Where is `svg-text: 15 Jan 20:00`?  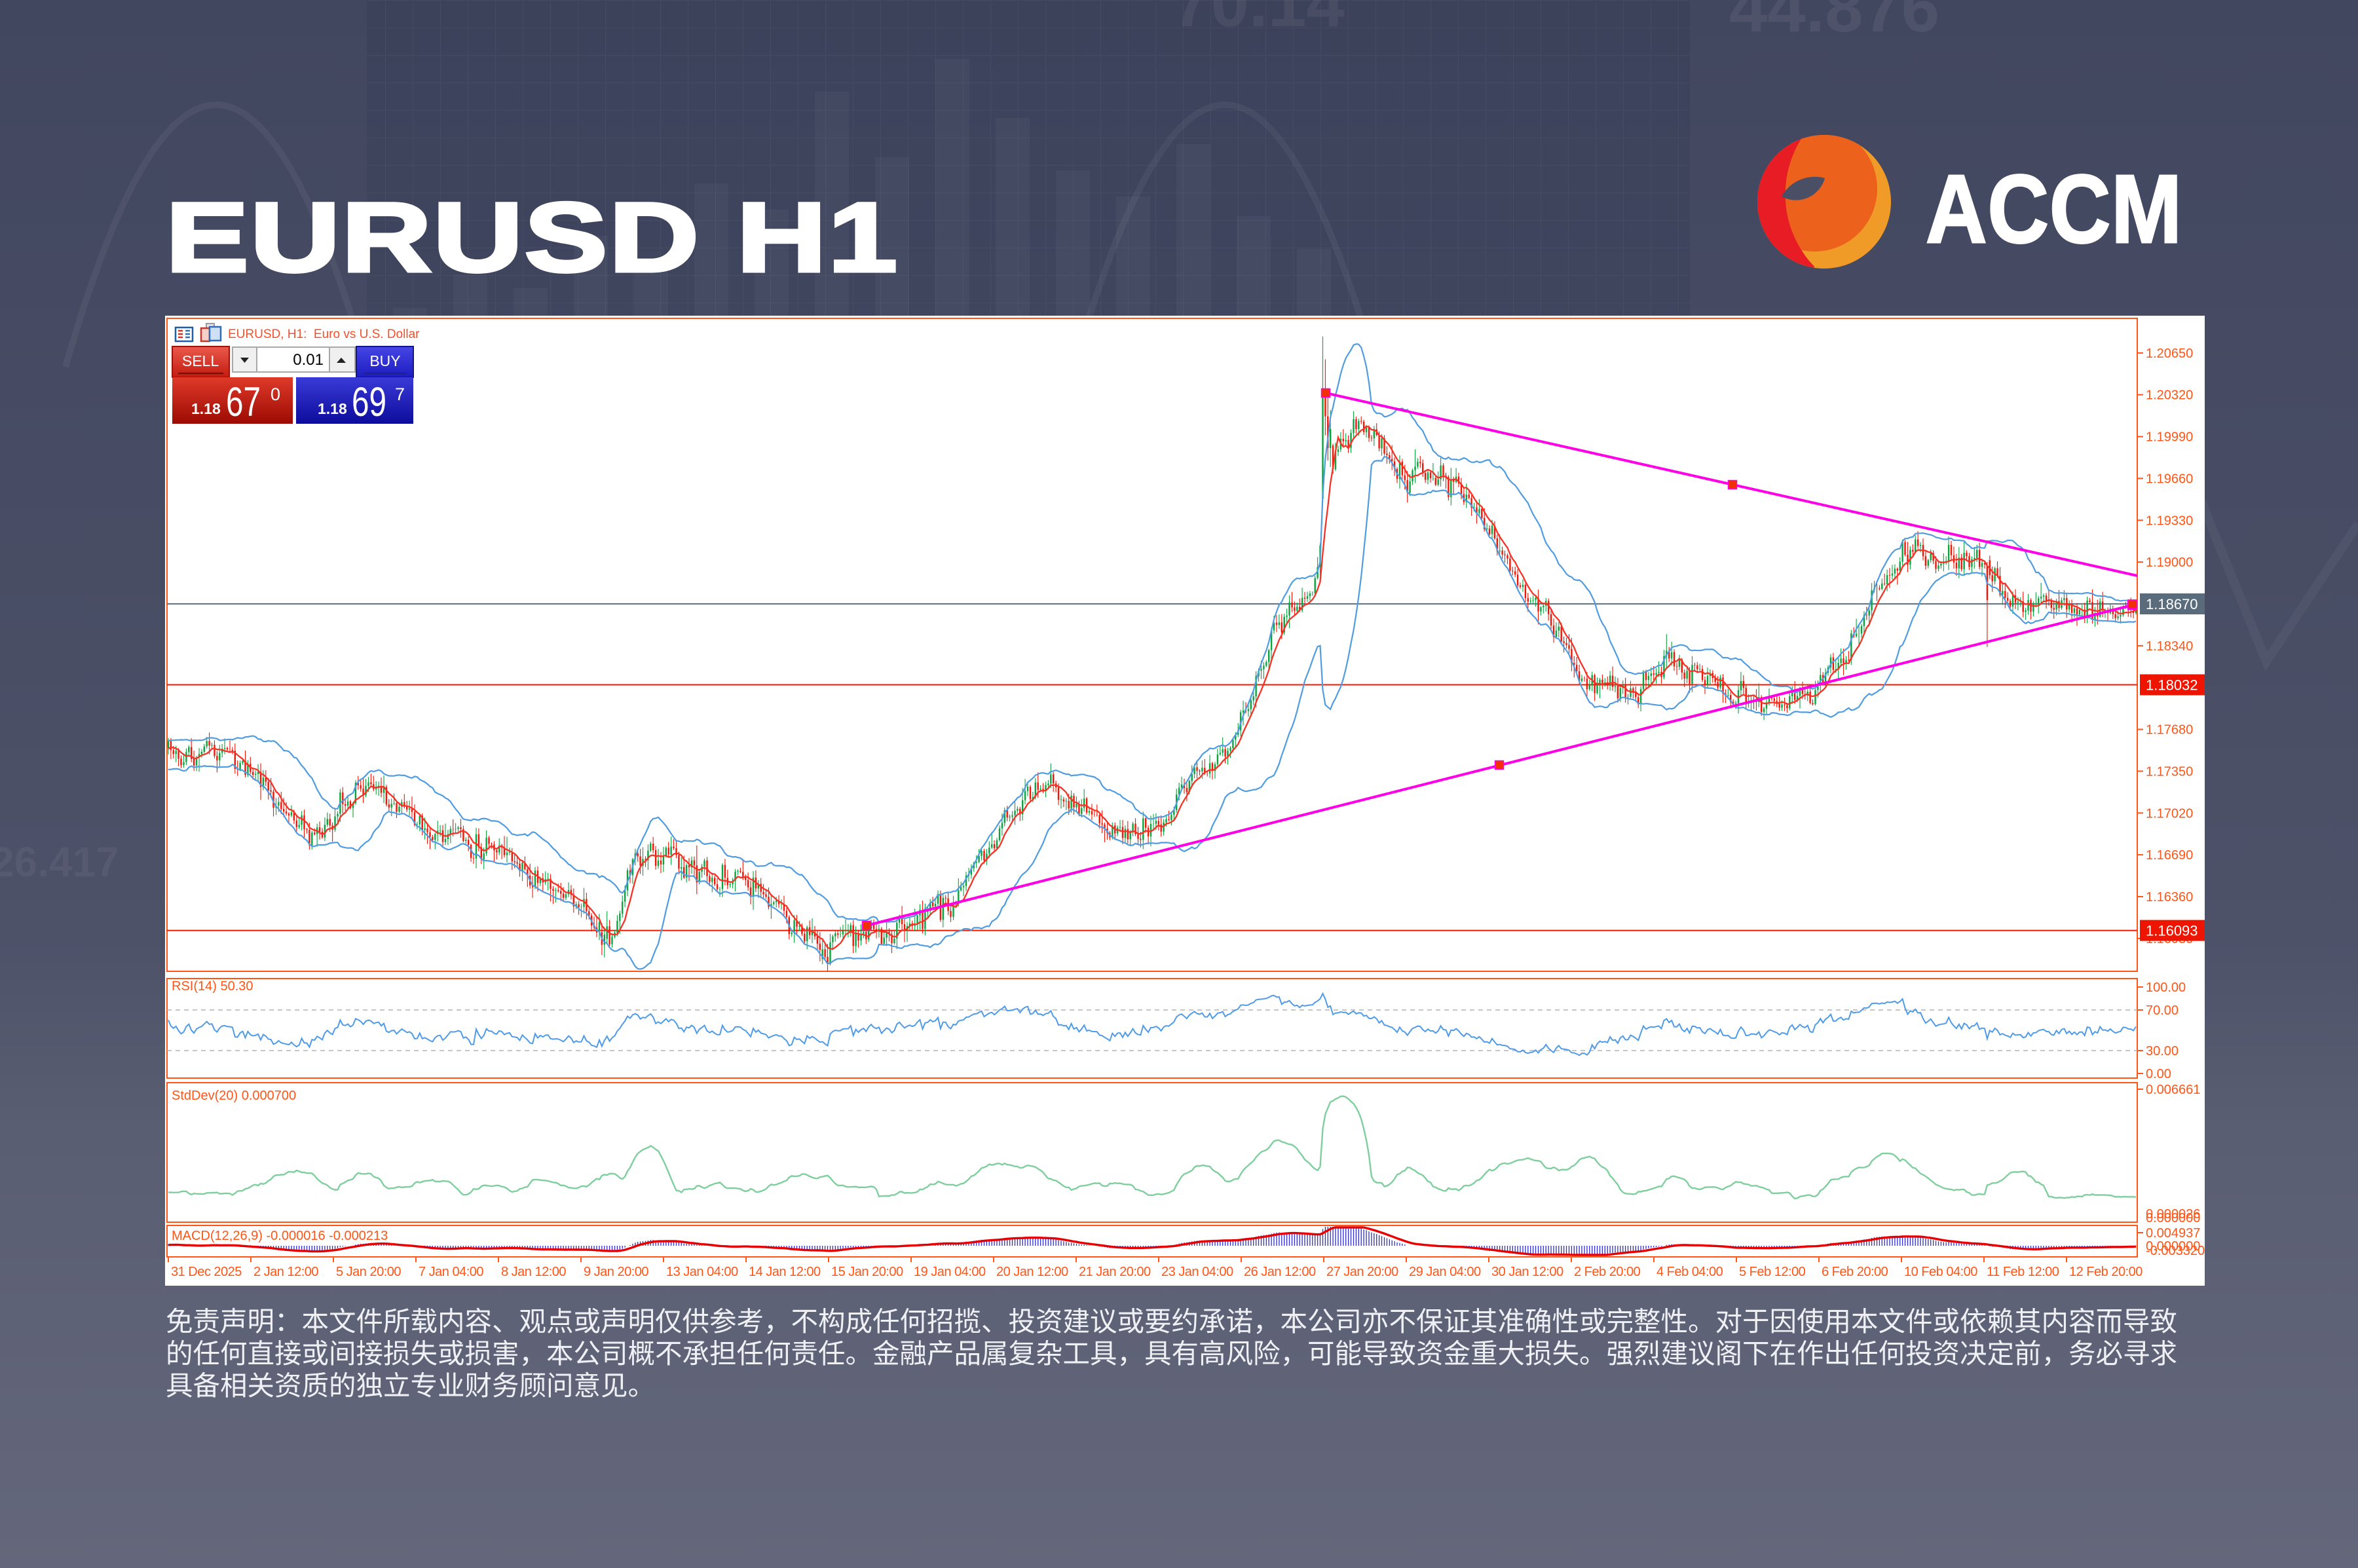 svg-text: 15 Jan 20:00 is located at coordinates (867, 1272).